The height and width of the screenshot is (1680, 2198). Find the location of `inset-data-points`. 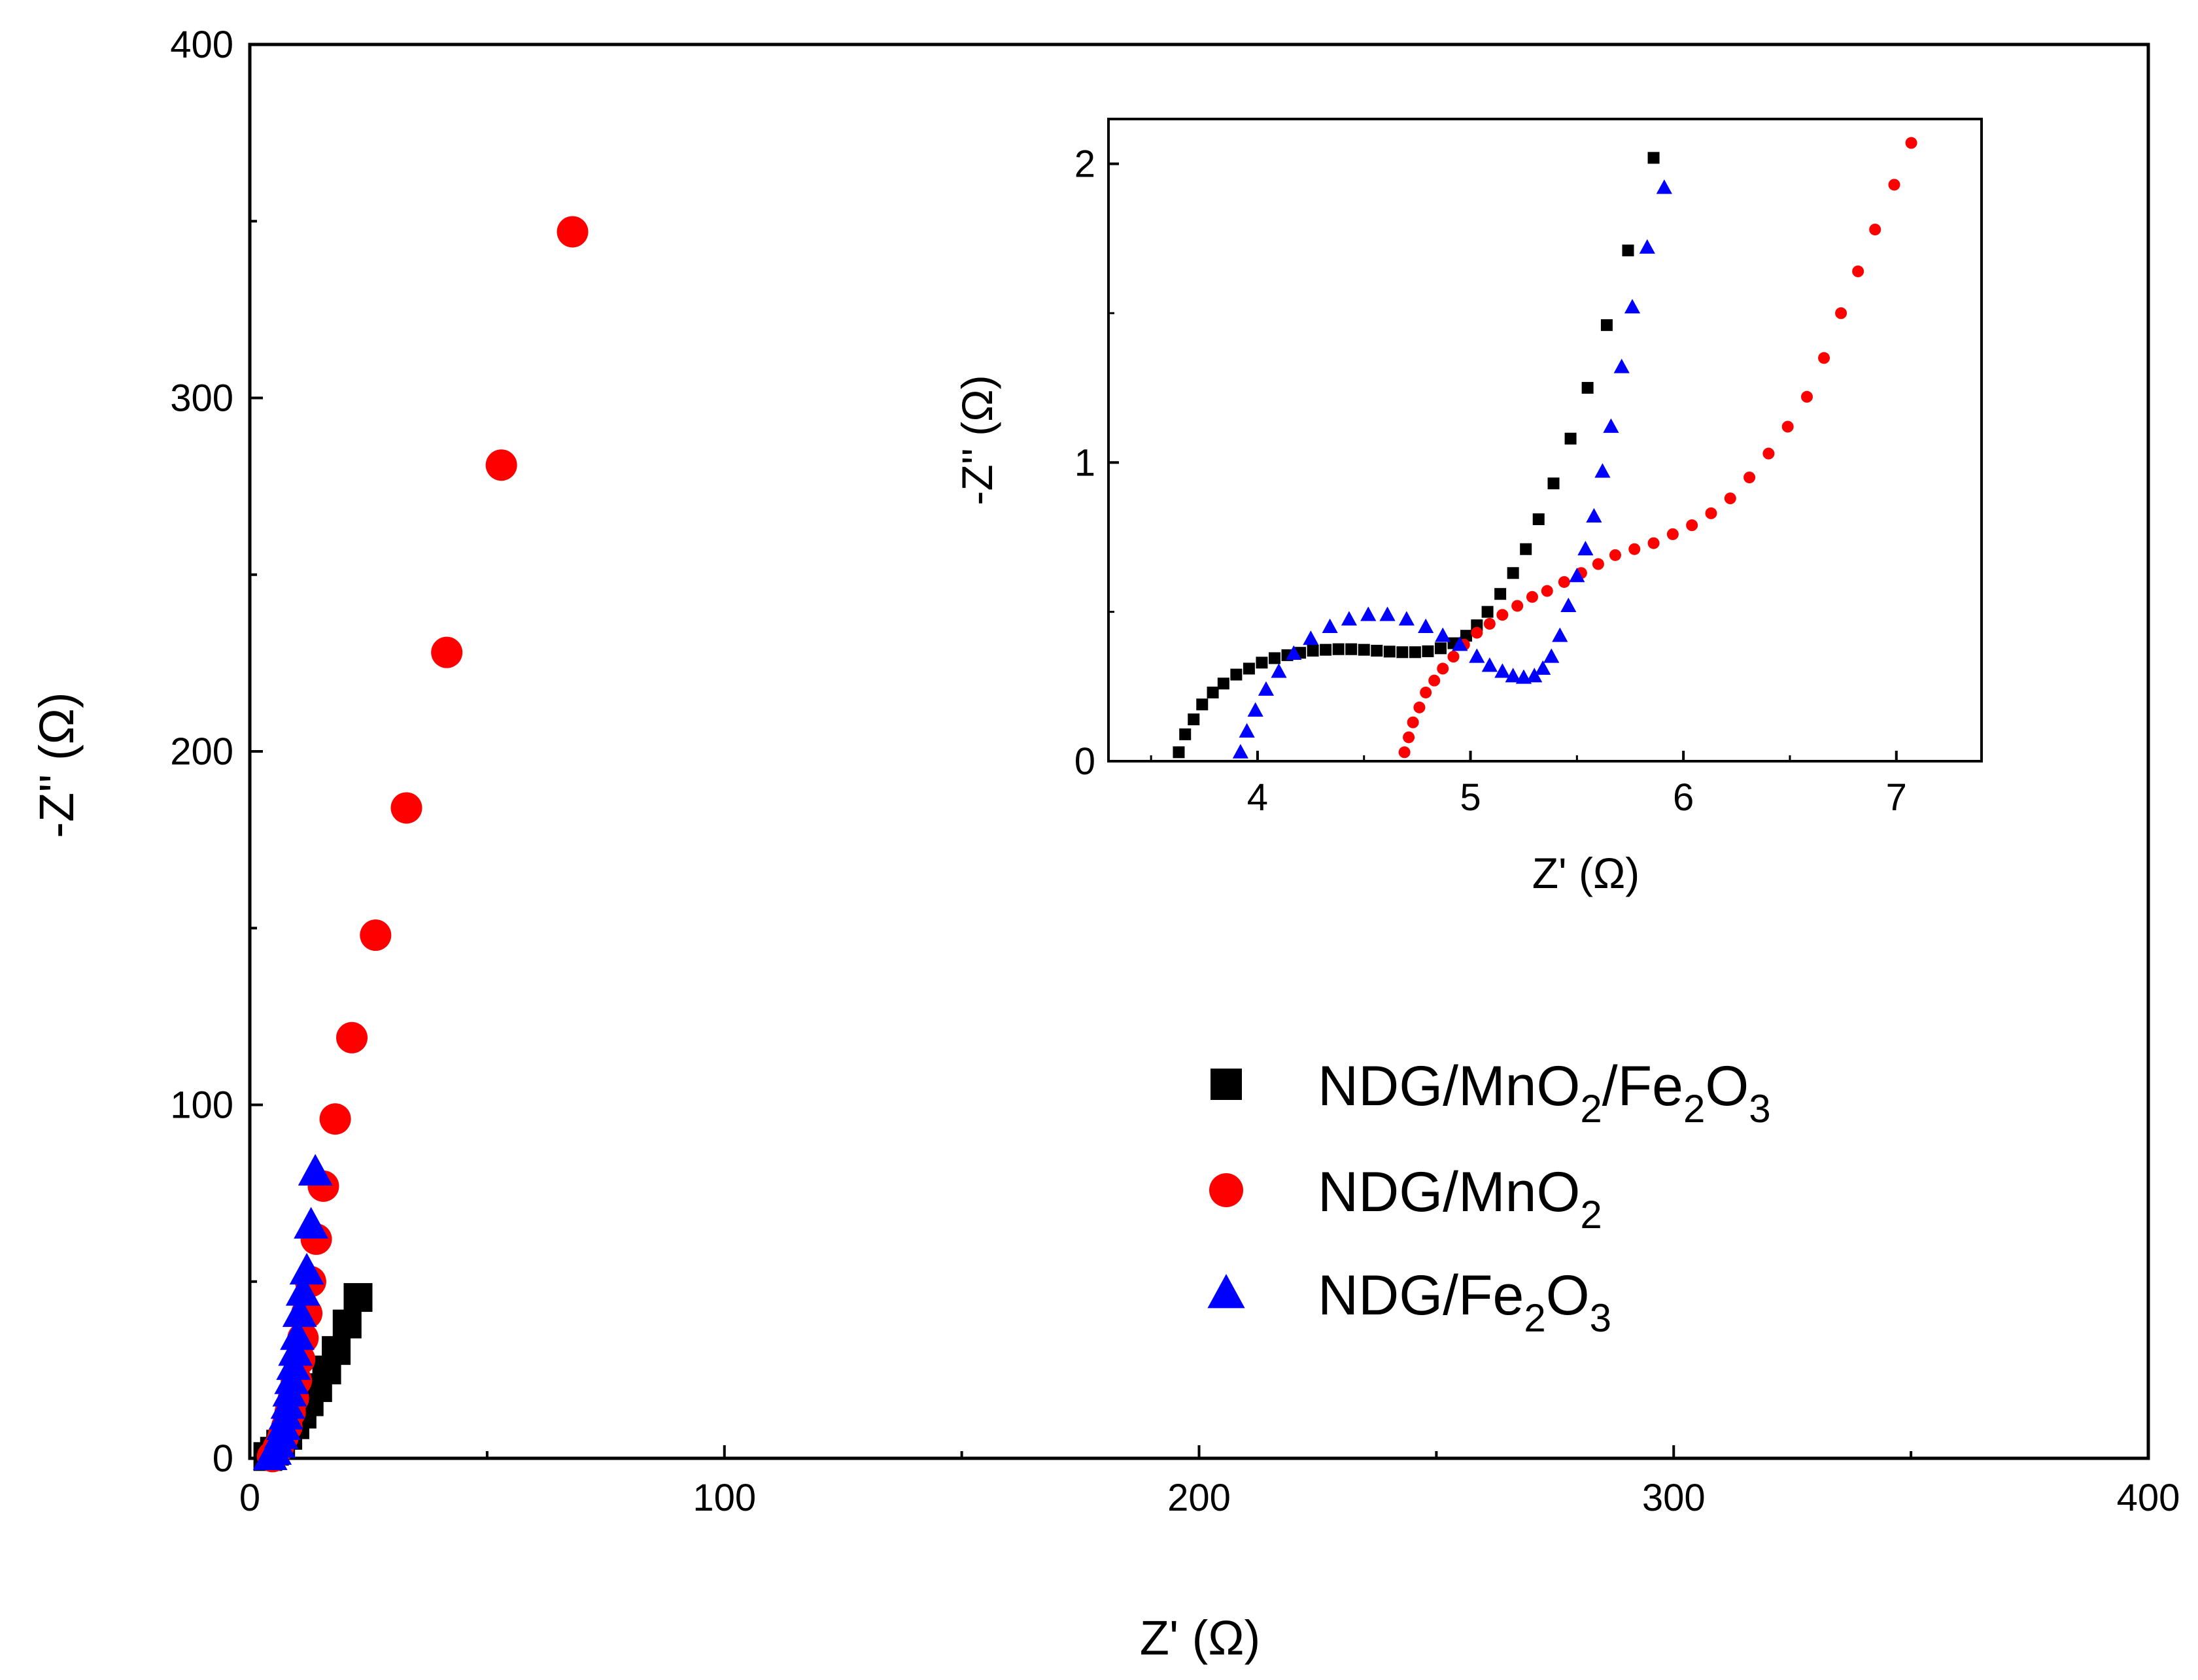

inset-data-points is located at coordinates (1545, 448).